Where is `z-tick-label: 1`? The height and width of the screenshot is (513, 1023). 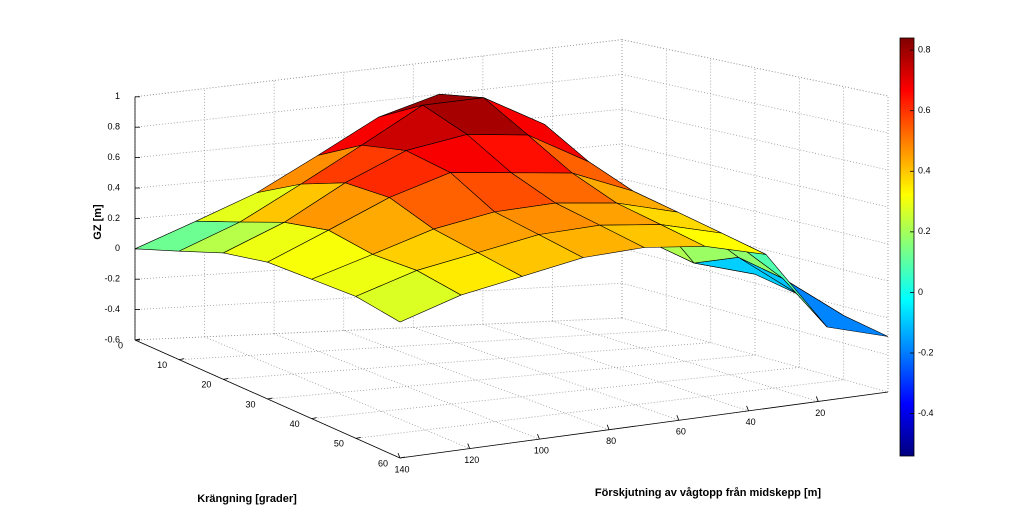
z-tick-label: 1 is located at coordinates (117, 96).